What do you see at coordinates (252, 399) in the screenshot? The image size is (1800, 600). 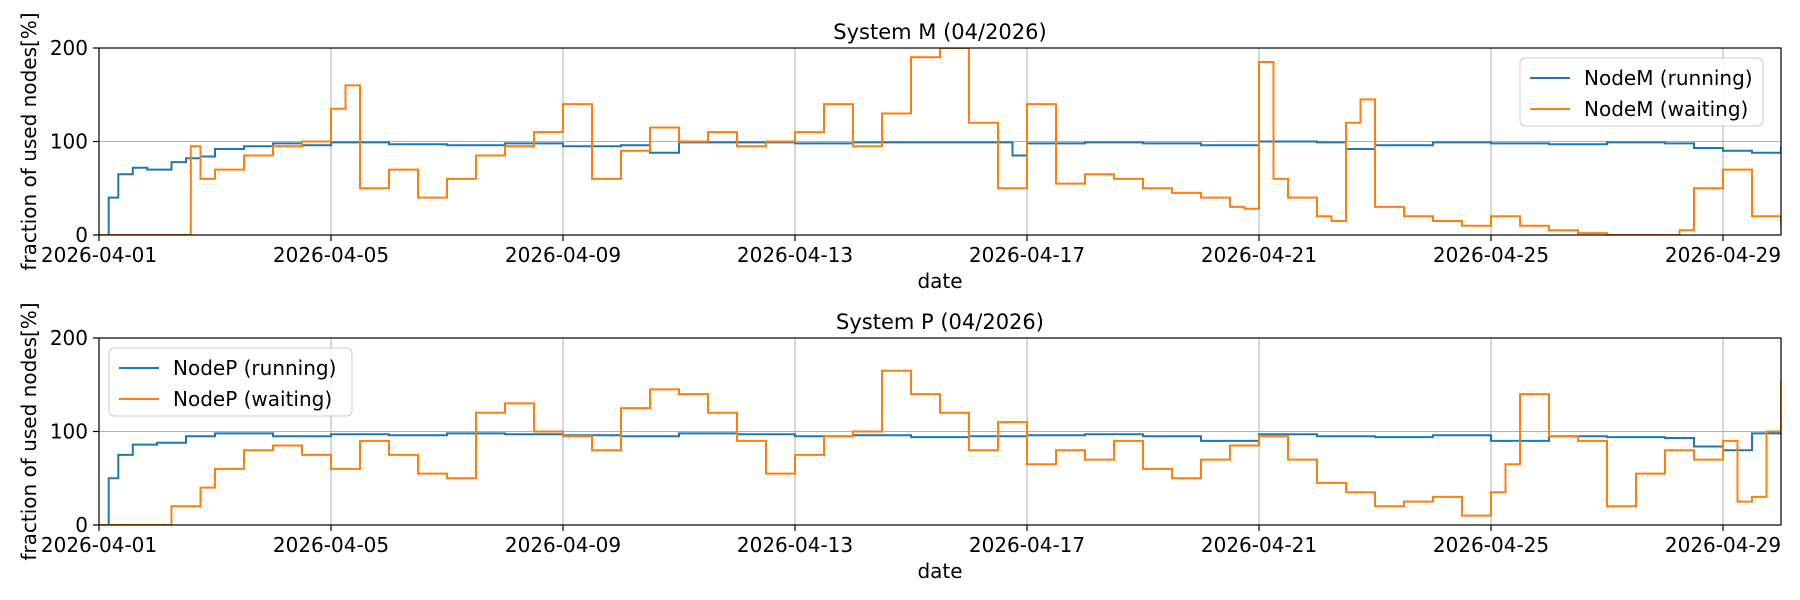 I see `legend-label-1: NodeP (waiting)` at bounding box center [252, 399].